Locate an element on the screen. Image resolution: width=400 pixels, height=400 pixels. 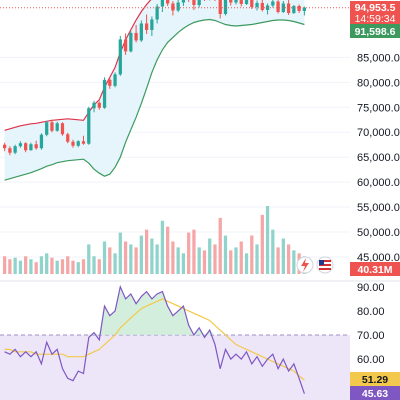
us-flag-icon is located at coordinates (325, 265).